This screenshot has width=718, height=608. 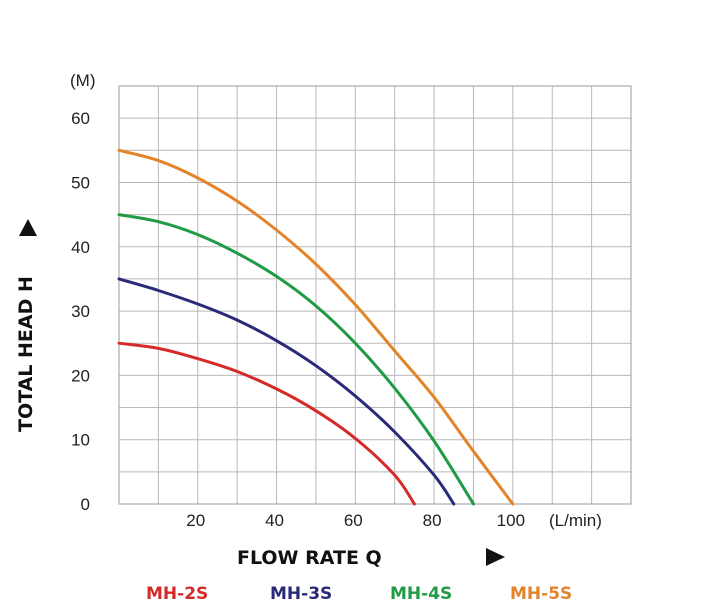 What do you see at coordinates (195, 520) in the screenshot?
I see `x-tick-label: 20` at bounding box center [195, 520].